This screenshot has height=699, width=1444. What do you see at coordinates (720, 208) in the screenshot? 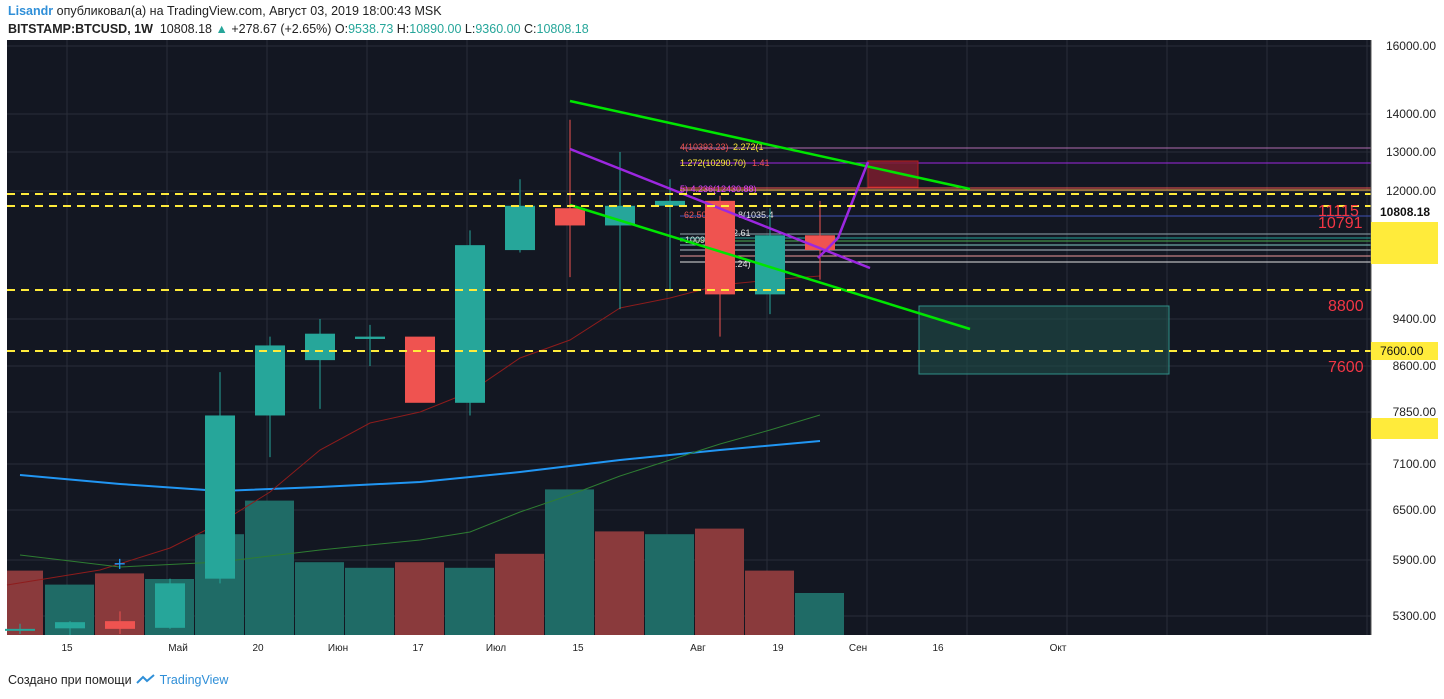
I see `purple-trend-line` at bounding box center [720, 208].